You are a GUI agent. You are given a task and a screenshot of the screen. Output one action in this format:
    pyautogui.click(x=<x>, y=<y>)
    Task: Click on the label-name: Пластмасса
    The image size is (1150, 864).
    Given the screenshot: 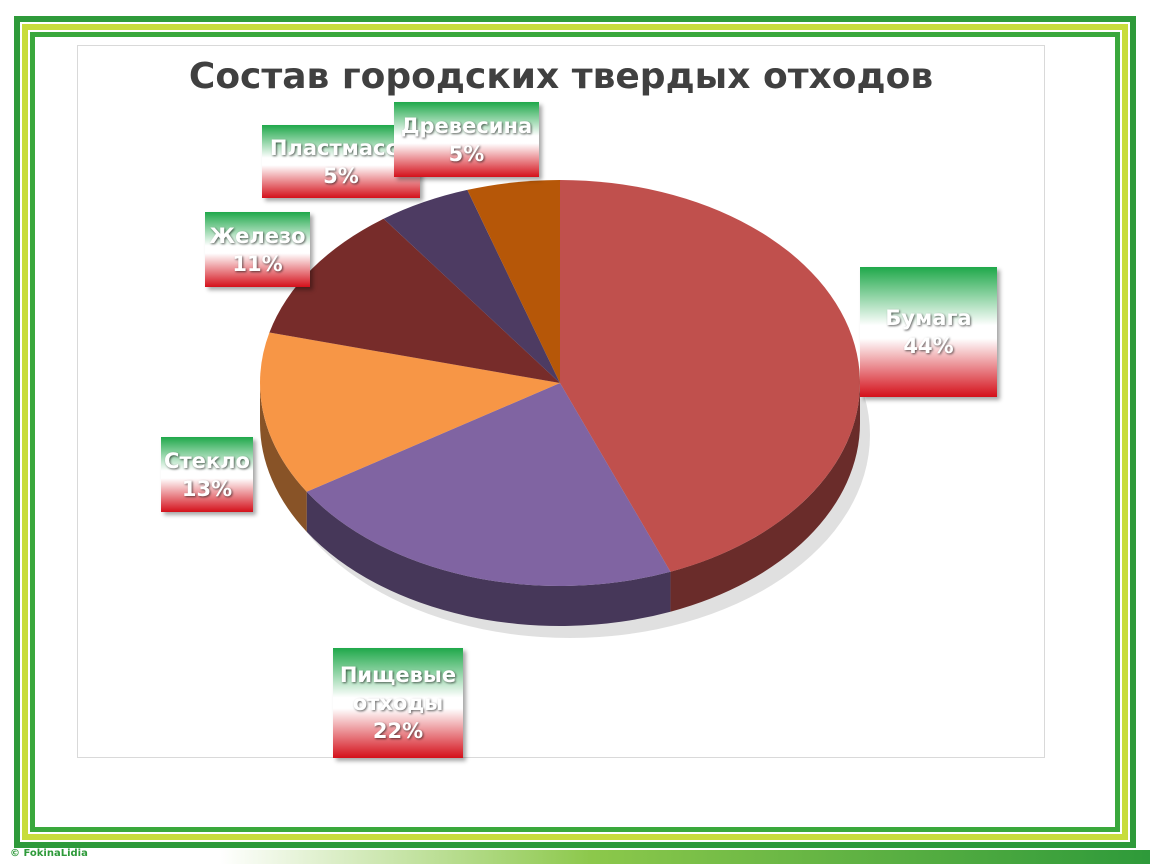 What is the action you would take?
    pyautogui.click(x=341, y=147)
    